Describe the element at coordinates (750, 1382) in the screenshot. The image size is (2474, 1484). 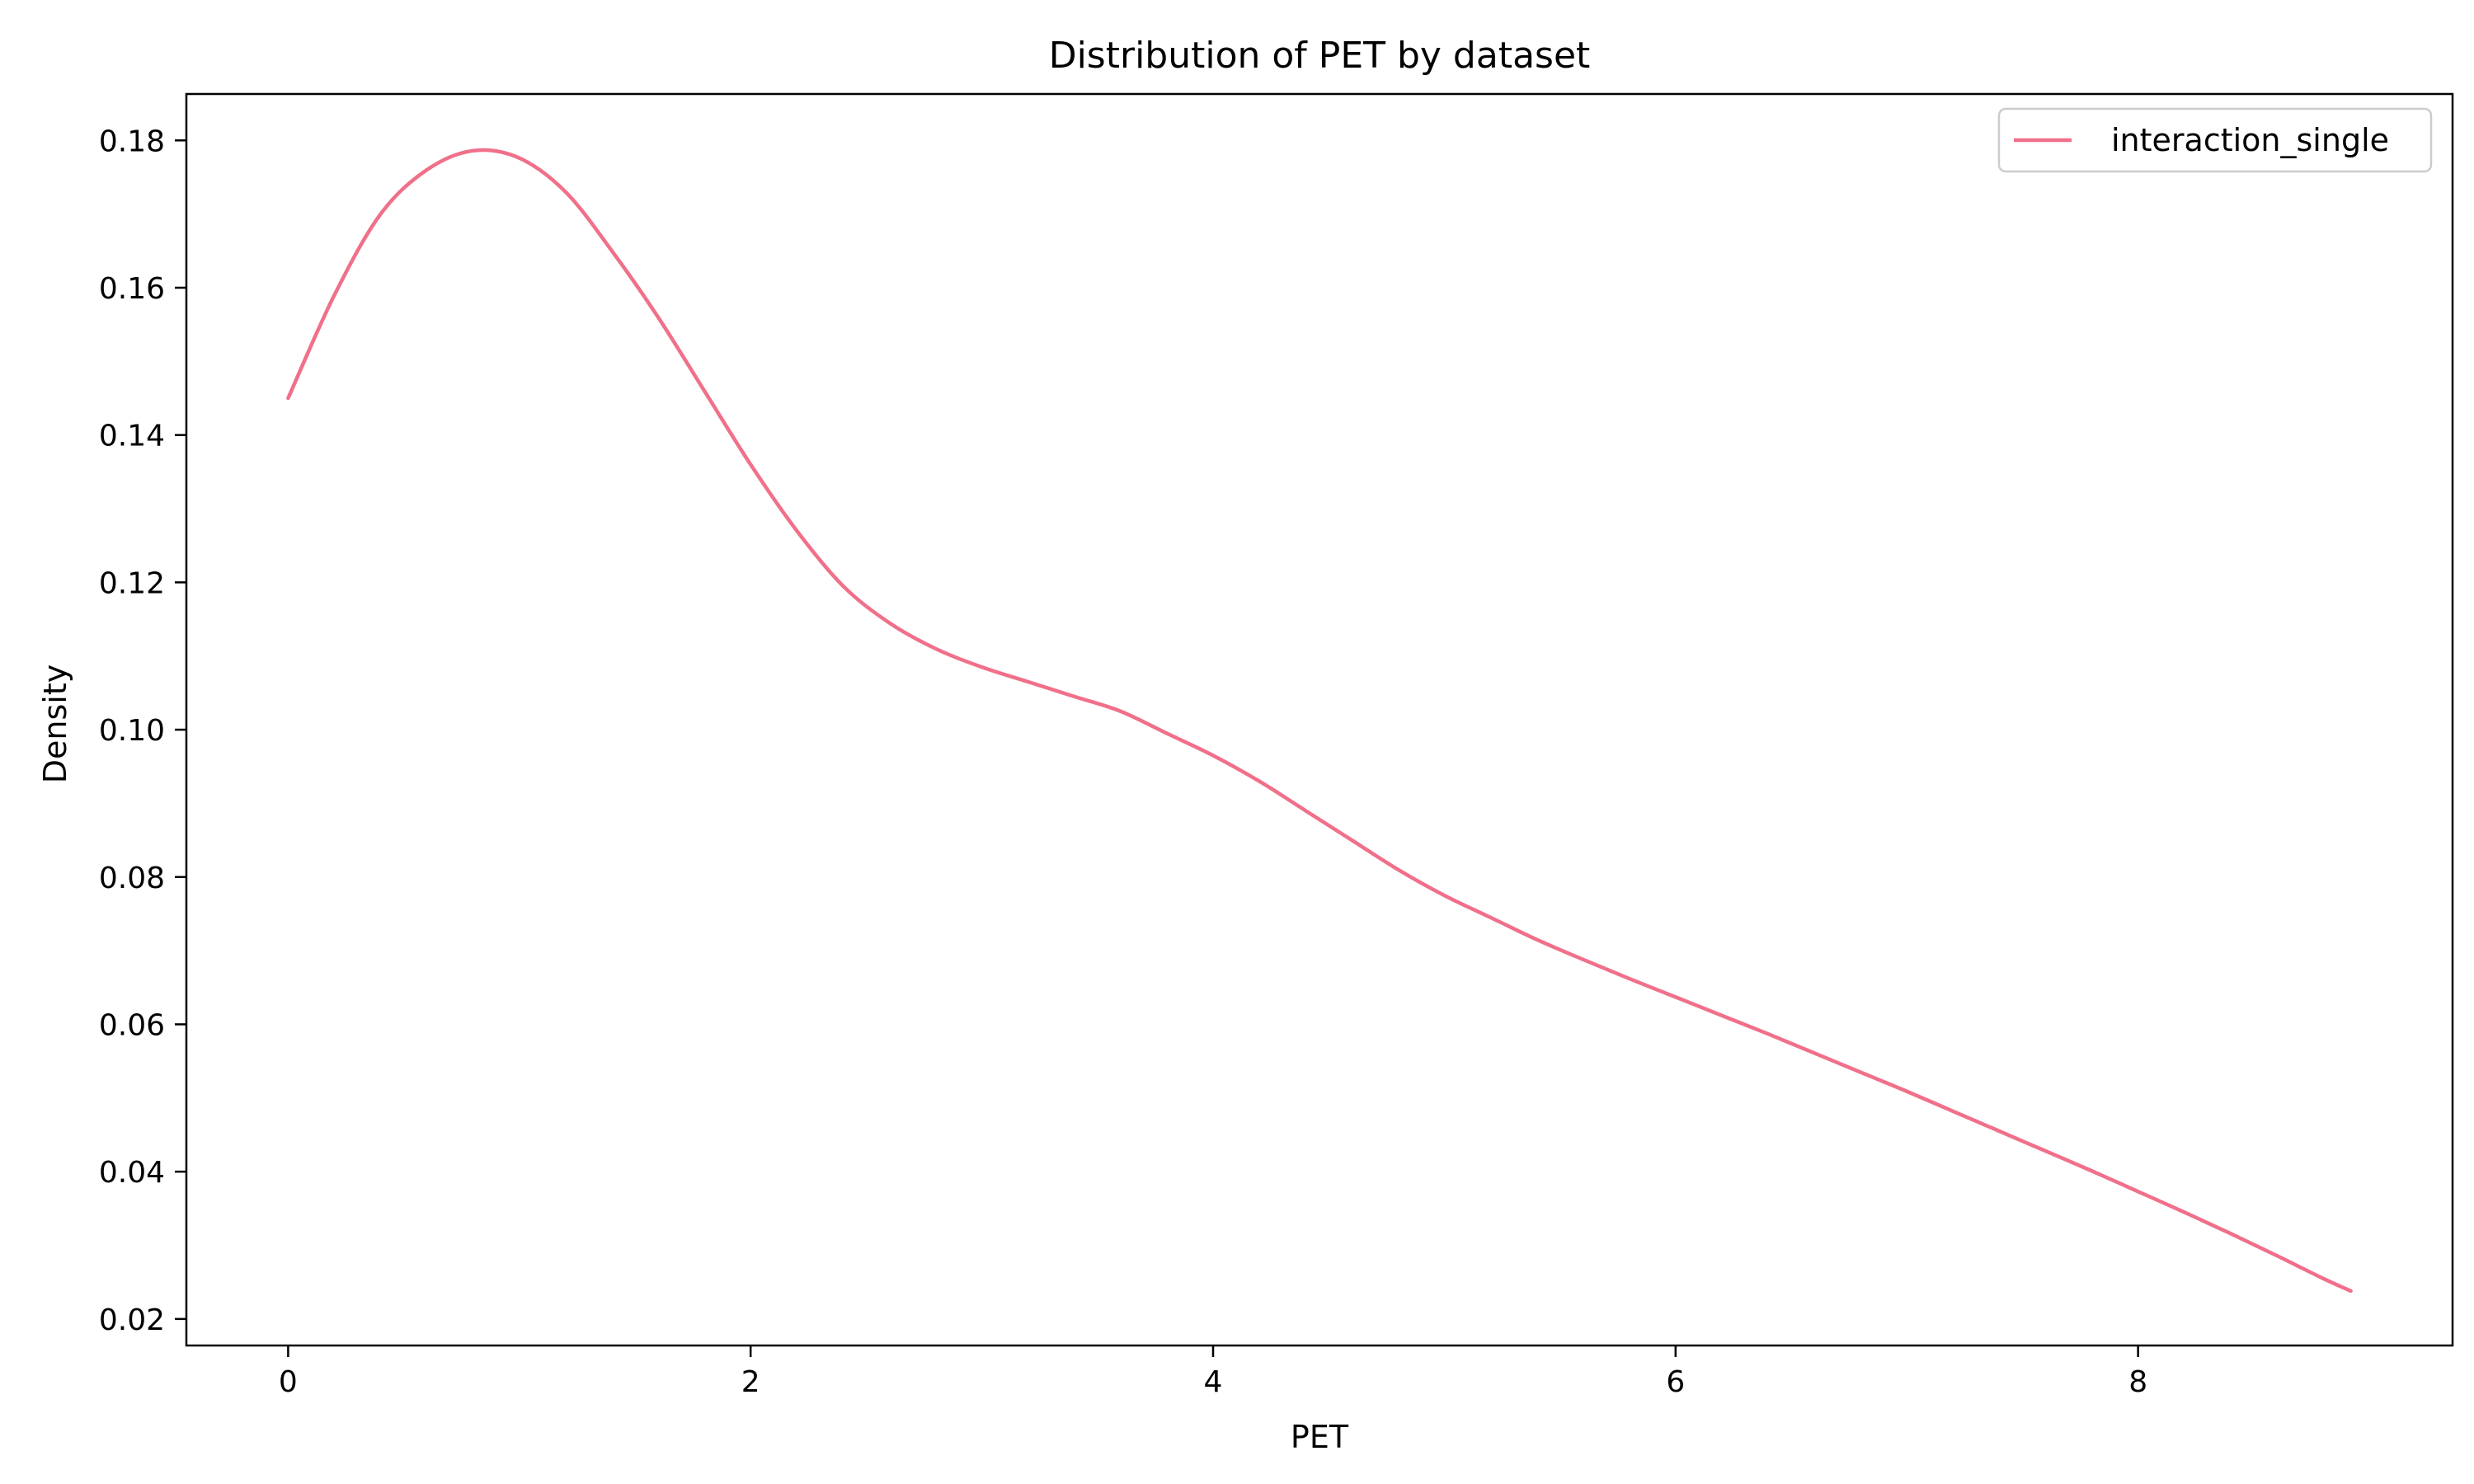
I see `x-tick-label: 2` at that location.